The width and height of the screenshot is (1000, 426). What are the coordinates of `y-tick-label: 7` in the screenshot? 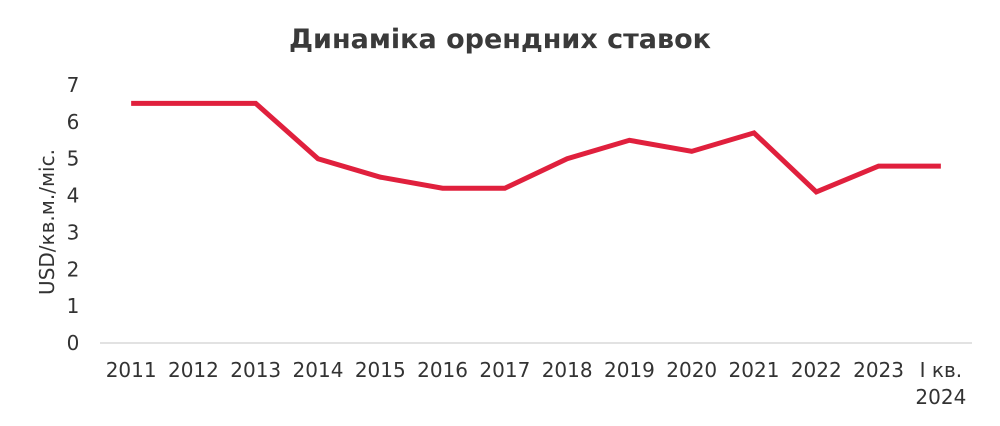 It's located at (73, 85).